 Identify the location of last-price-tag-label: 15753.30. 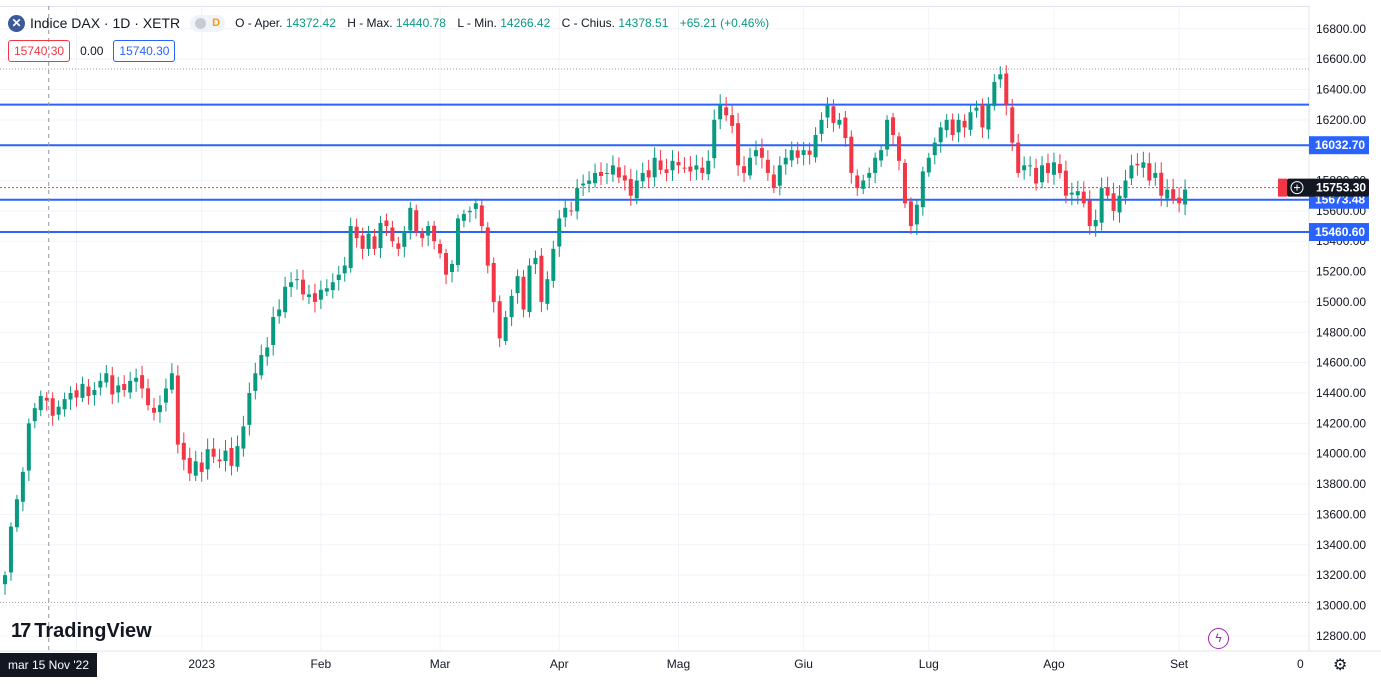
(1341, 188).